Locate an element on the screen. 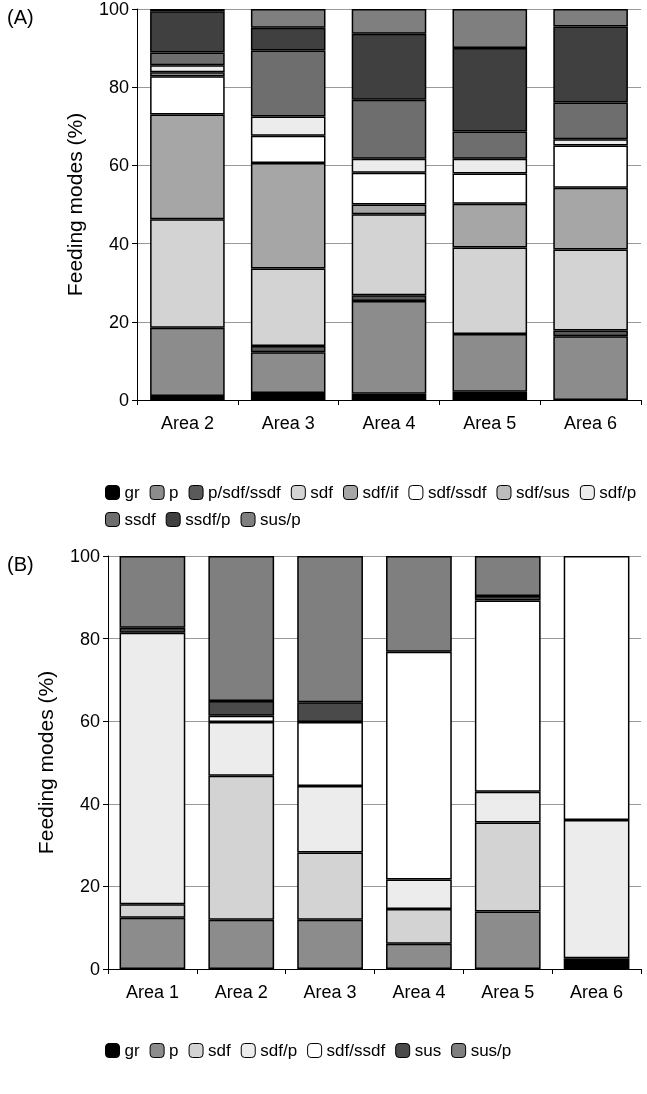 The height and width of the screenshot is (1094, 647). legend-label: ssdf is located at coordinates (140, 519).